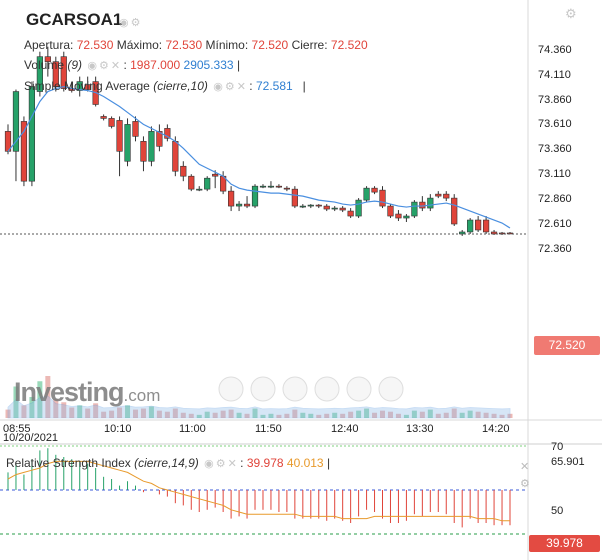  Describe the element at coordinates (259, 407) in the screenshot. I see `volume-ma-area` at that location.